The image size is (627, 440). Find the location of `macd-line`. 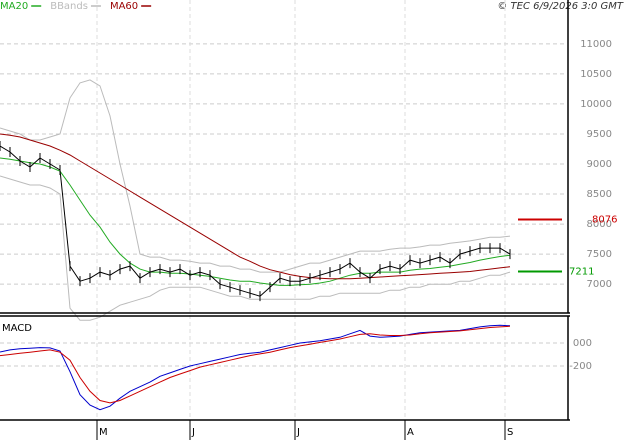

macd-line is located at coordinates (255, 364).